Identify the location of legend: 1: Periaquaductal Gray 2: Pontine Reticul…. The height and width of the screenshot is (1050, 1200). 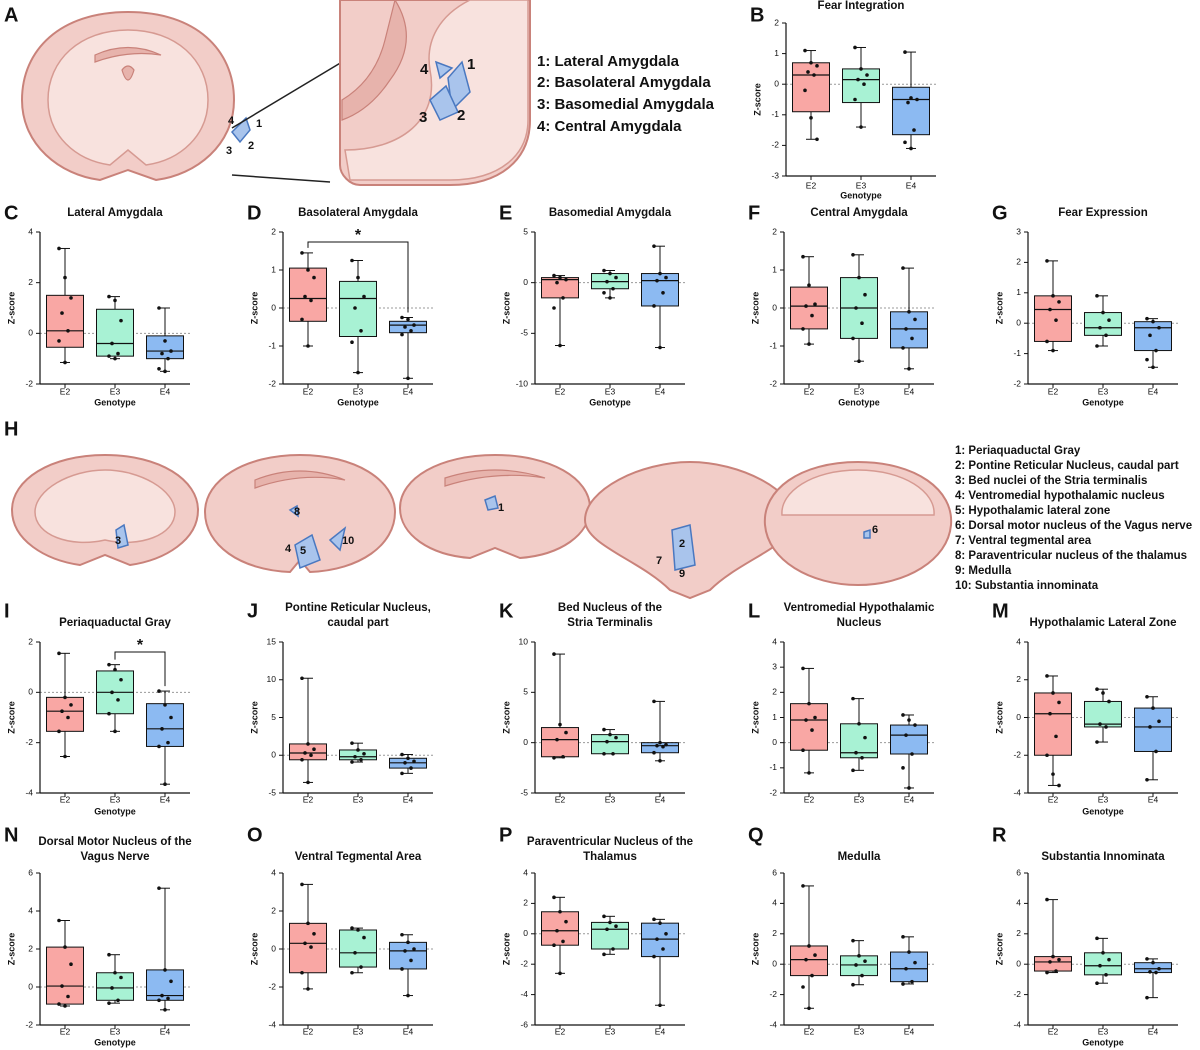
(1073, 518).